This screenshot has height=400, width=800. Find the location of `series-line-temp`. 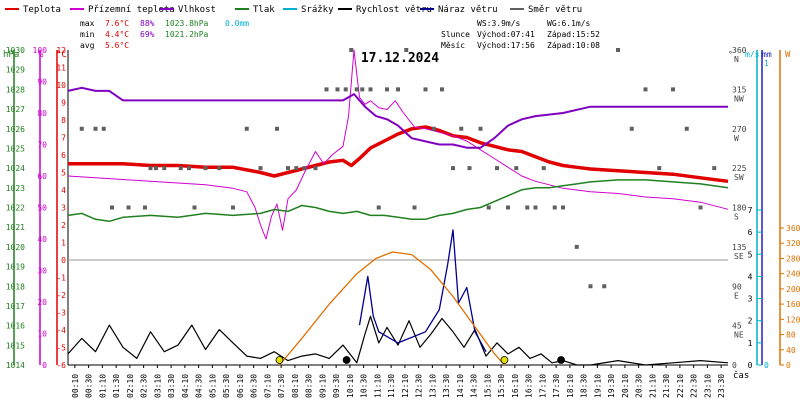

series-line-temp is located at coordinates (398, 154).